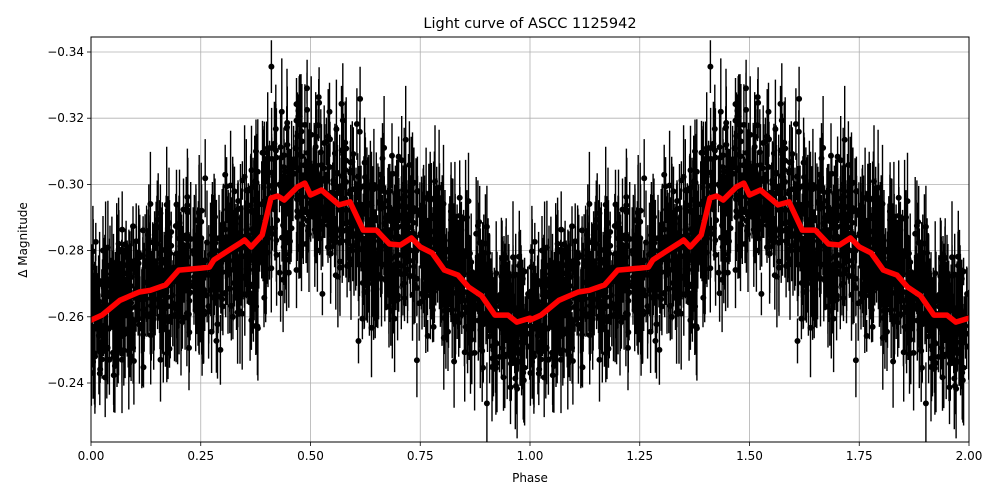  Describe the element at coordinates (69, 217) in the screenshot. I see `y-axis-ticks: −0.34 −0.32 −0.30 −0.28 −0.26 −0.24` at that location.